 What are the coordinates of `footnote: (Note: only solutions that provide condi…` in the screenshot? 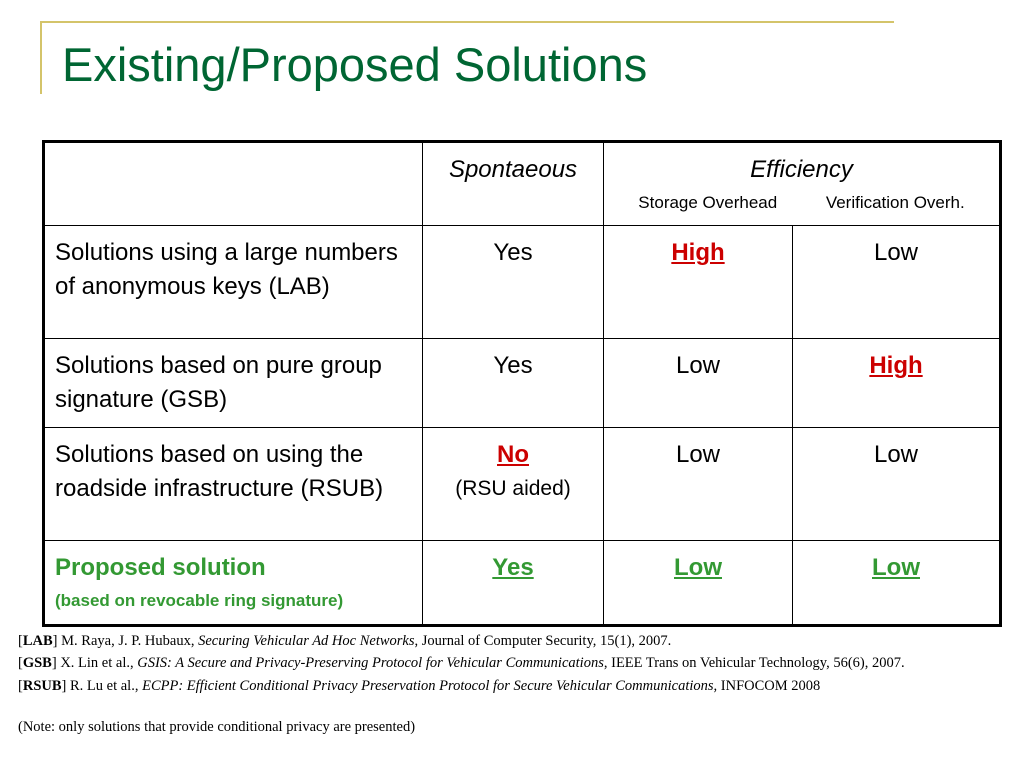 It's located at (217, 726).